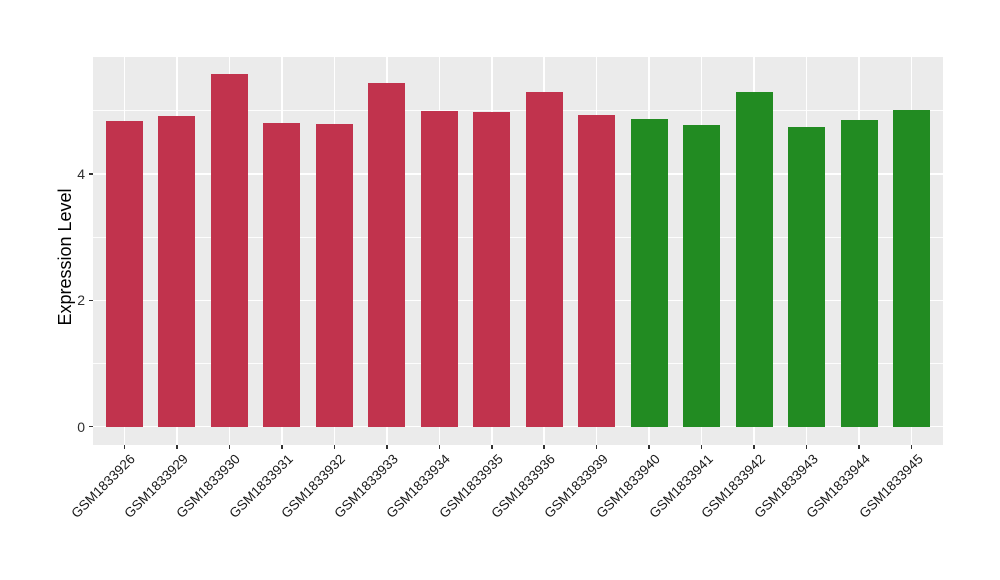  What do you see at coordinates (702, 276) in the screenshot?
I see `bar-GSM1833941` at bounding box center [702, 276].